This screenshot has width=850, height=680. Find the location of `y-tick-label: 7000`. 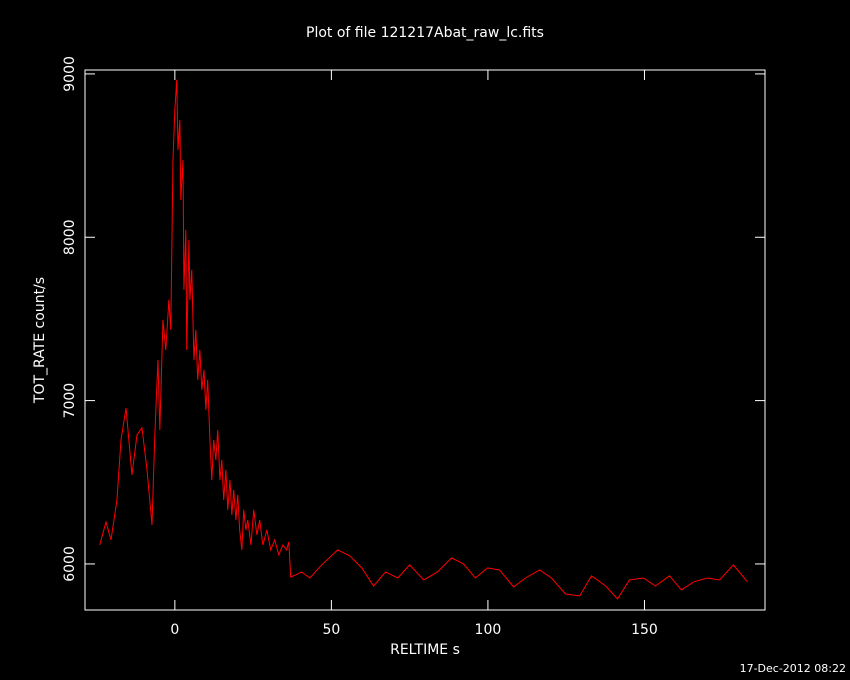

y-tick-label: 7000 is located at coordinates (70, 401).